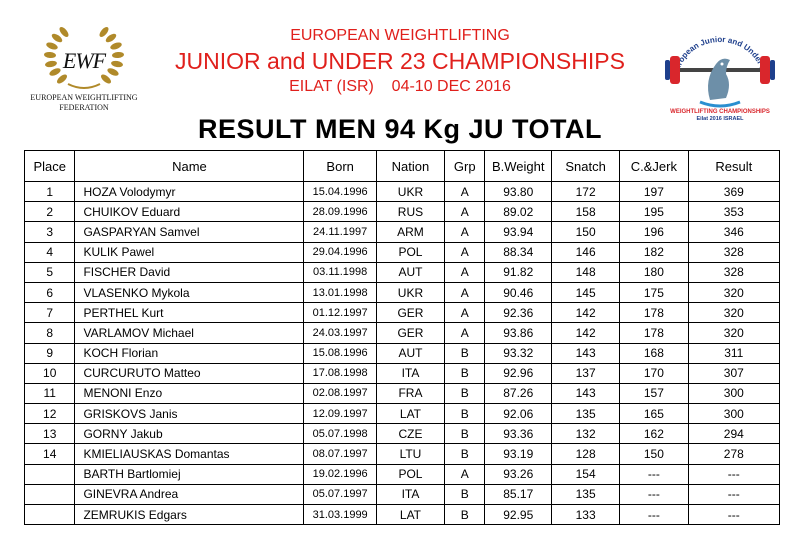 This screenshot has height=559, width=800. What do you see at coordinates (720, 112) in the screenshot?
I see `svg-text: WEIGHTLIFTING CHAMPIONSHIPS` at bounding box center [720, 112].